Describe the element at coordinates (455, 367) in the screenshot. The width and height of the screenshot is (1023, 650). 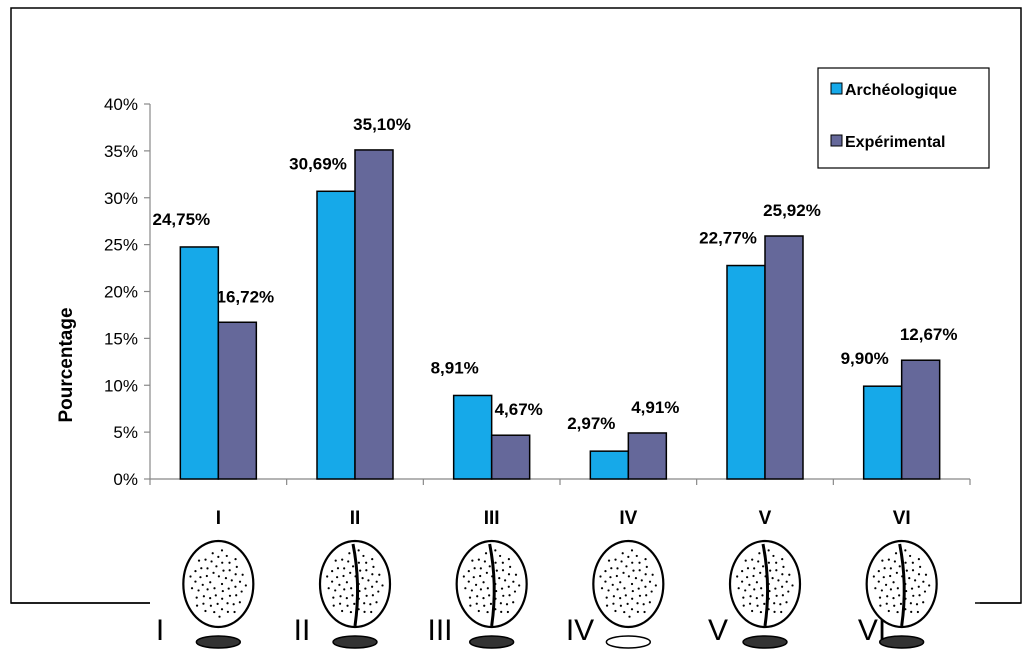
I see `data-label-archeologique-III: 8,91%` at that location.